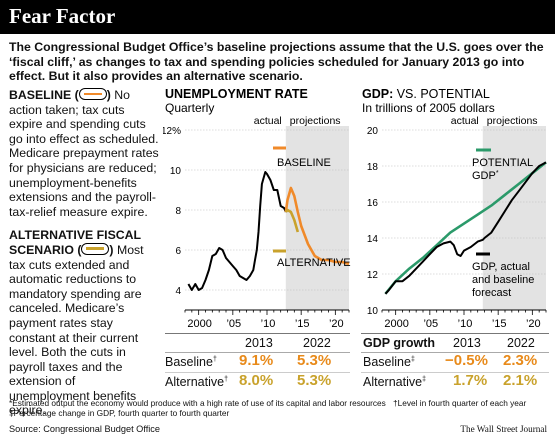 The image size is (555, 442). What do you see at coordinates (302, 324) in the screenshot?
I see `unemp-x-tick-label: ’15` at bounding box center [302, 324].